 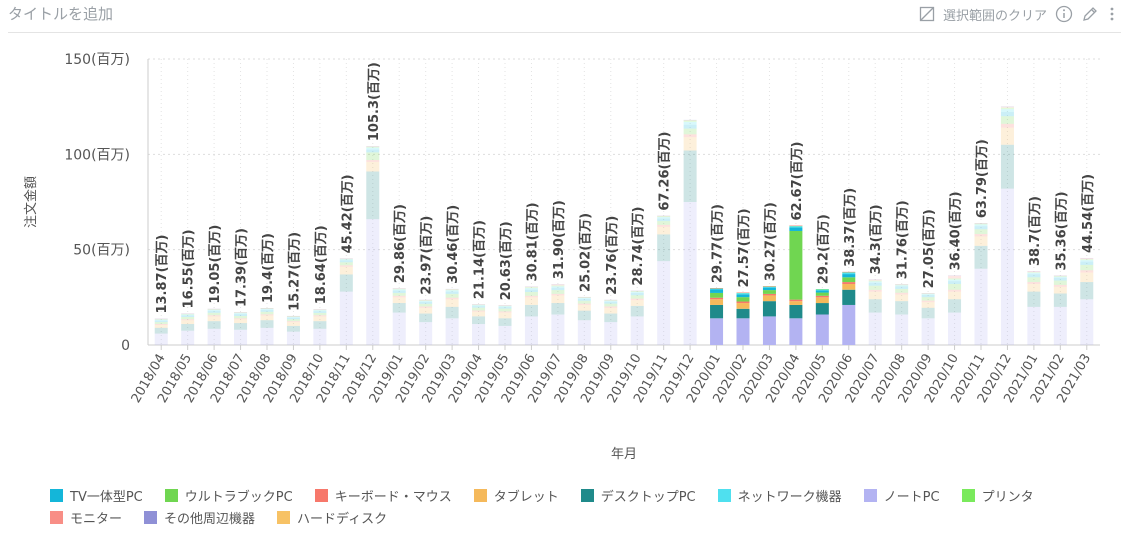 I want to click on kebab-menu-icon, so click(x=1112, y=14).